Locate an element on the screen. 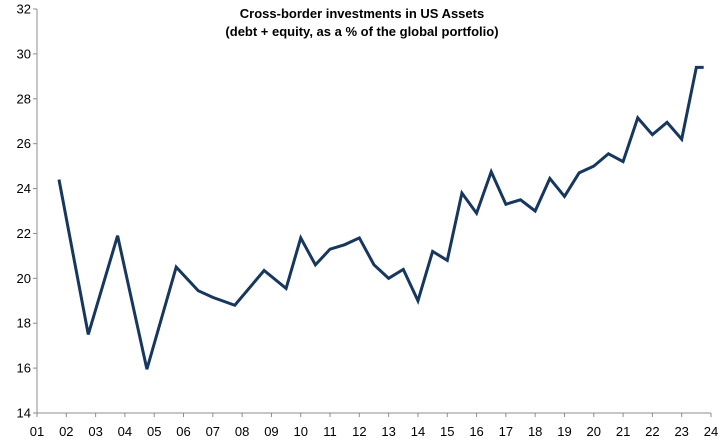  y-tick-label: 24 is located at coordinates (24, 188).